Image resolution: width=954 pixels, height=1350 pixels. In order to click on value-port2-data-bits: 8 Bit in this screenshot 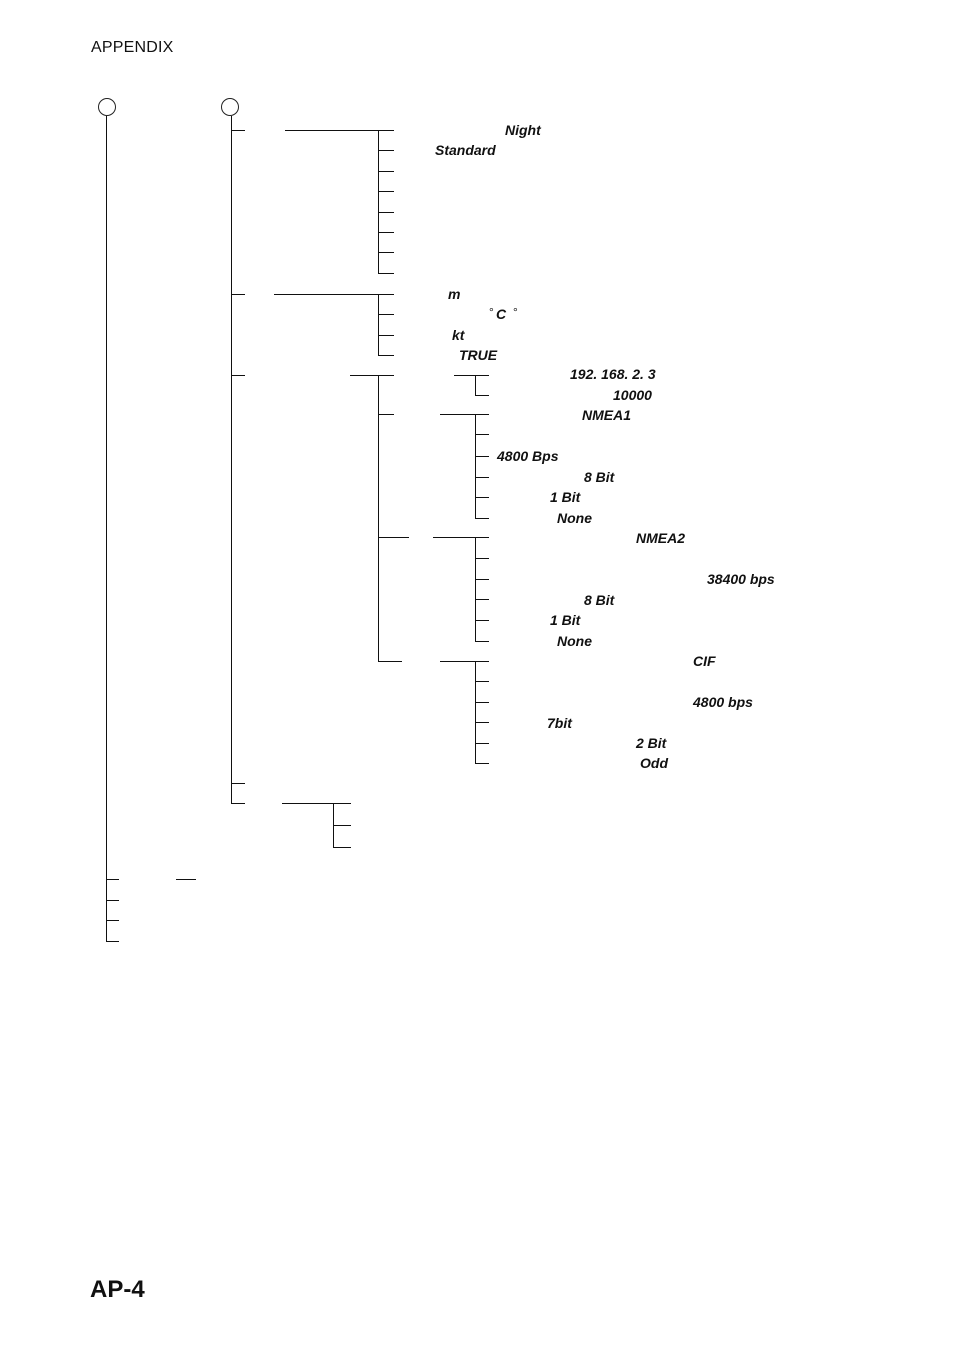, I will do `click(599, 600)`.